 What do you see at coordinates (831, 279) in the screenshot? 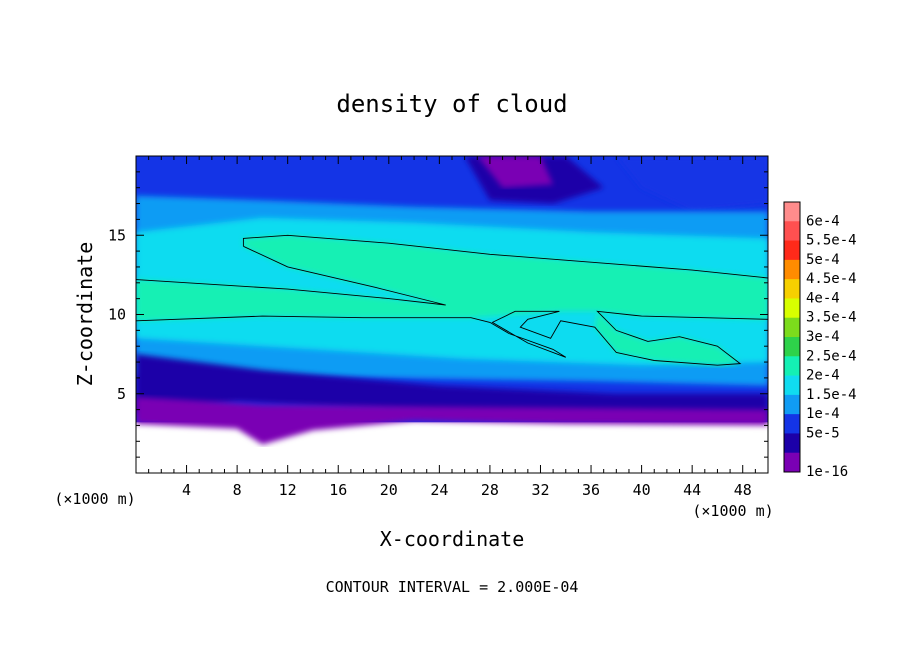
I see `colorbar-label: 4.5e-4` at bounding box center [831, 279].